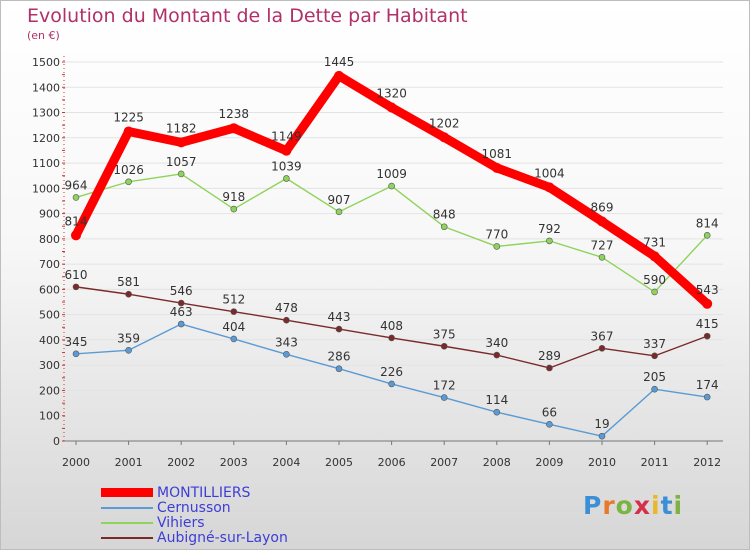 This screenshot has height=550, width=750. Describe the element at coordinates (181, 291) in the screenshot. I see `data-label: 546` at that location.